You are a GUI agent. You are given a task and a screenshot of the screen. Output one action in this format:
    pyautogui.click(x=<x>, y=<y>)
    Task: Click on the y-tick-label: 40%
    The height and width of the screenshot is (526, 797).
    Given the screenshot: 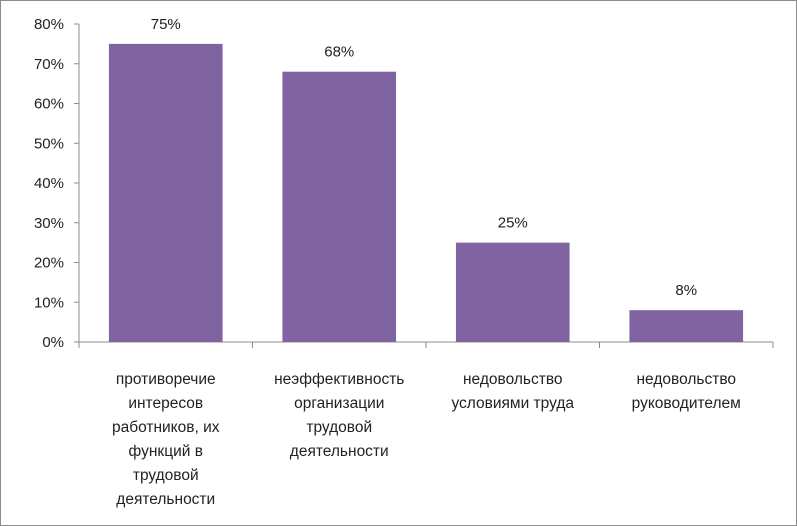 What is the action you would take?
    pyautogui.click(x=49, y=183)
    